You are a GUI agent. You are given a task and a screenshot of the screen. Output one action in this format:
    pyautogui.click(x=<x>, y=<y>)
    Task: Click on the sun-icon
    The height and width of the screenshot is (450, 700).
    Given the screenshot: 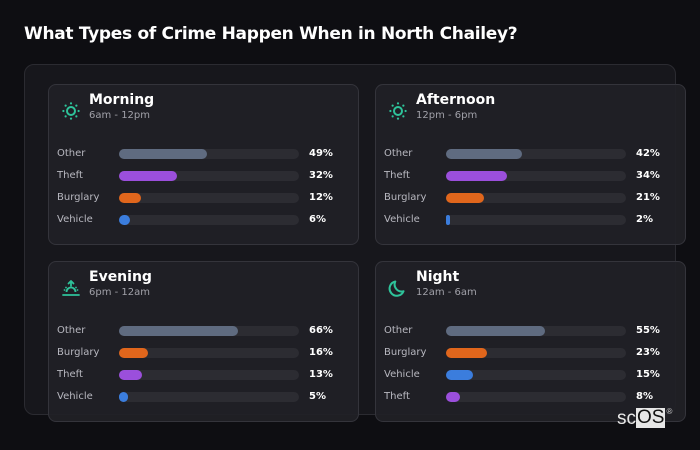 What is the action you would take?
    pyautogui.click(x=398, y=111)
    